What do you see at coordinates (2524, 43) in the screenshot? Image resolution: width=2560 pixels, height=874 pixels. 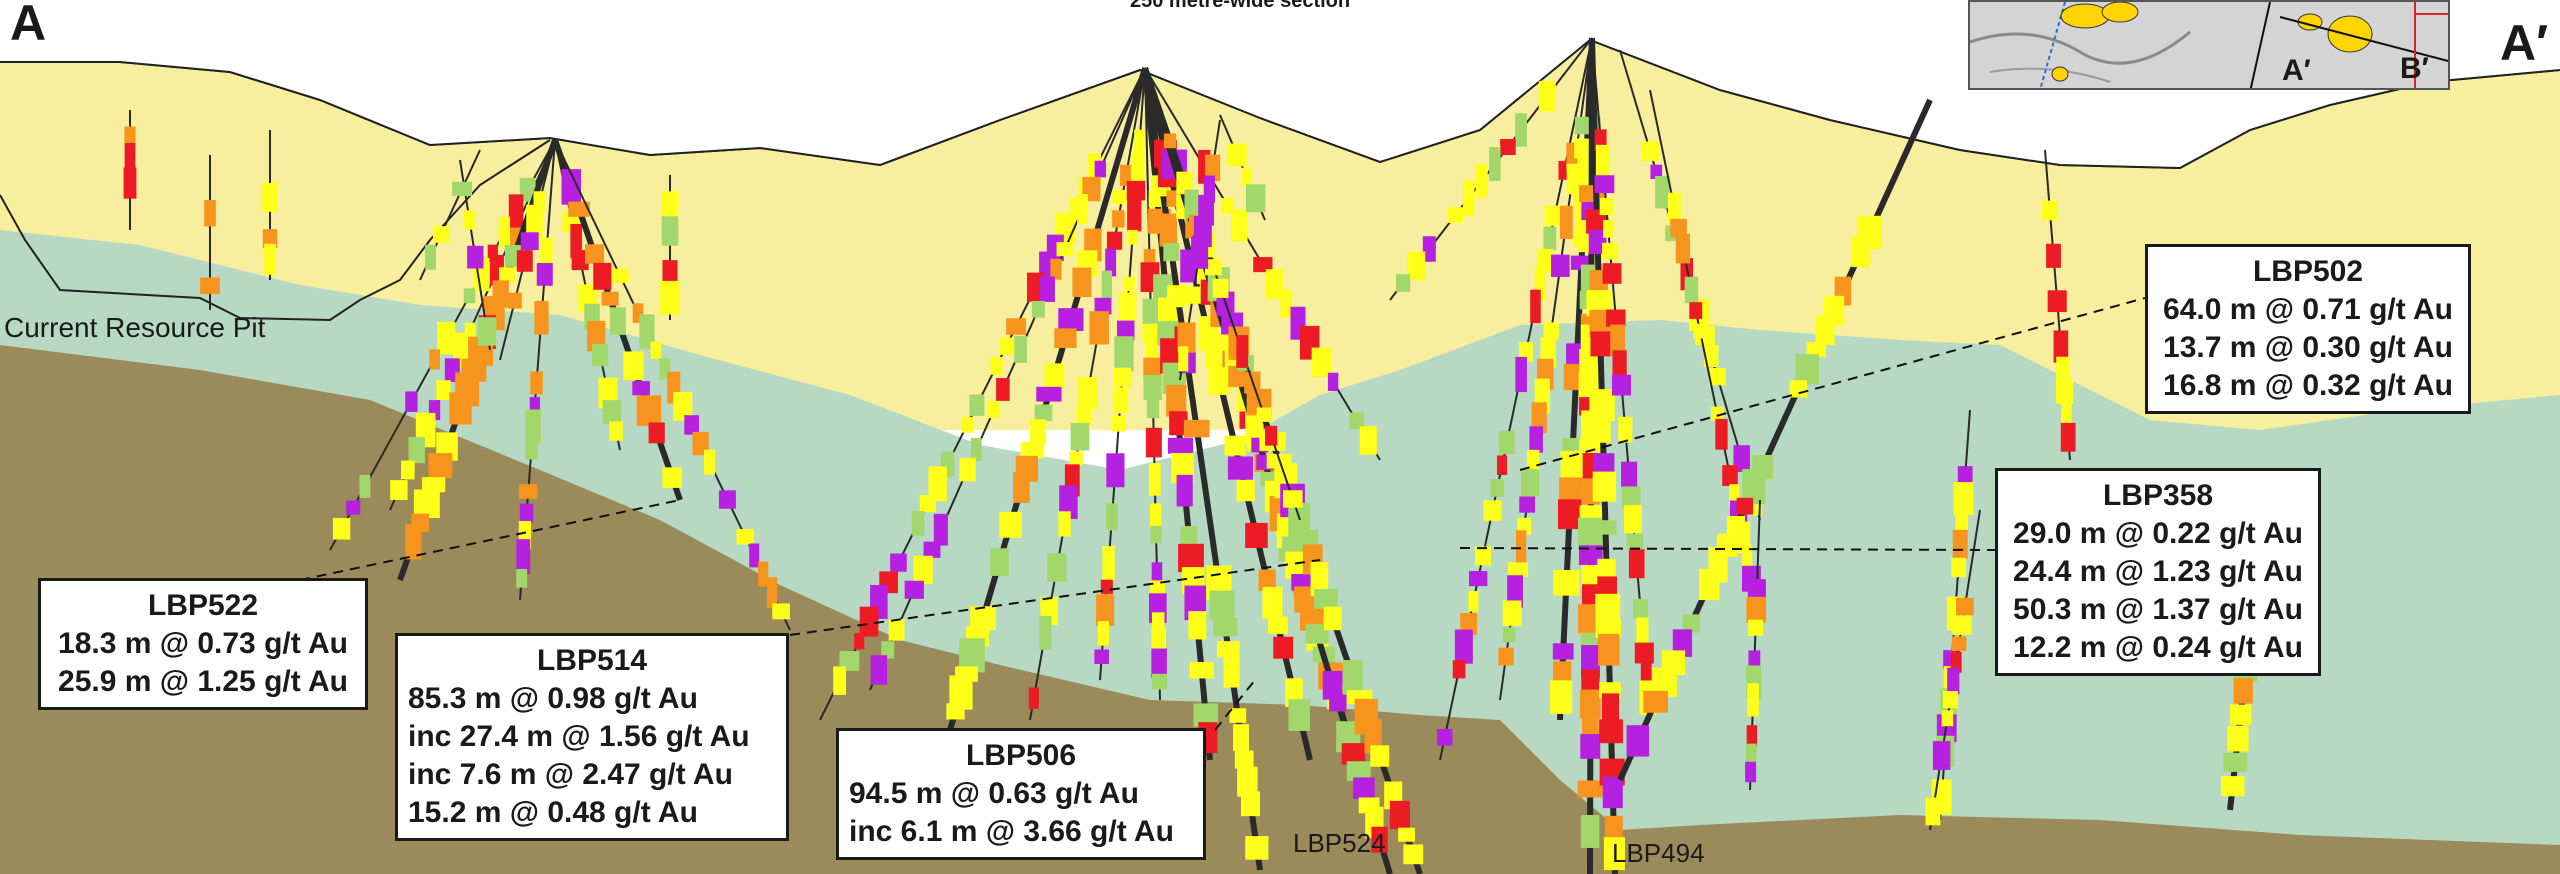 I see `section-label-right: A′` at bounding box center [2524, 43].